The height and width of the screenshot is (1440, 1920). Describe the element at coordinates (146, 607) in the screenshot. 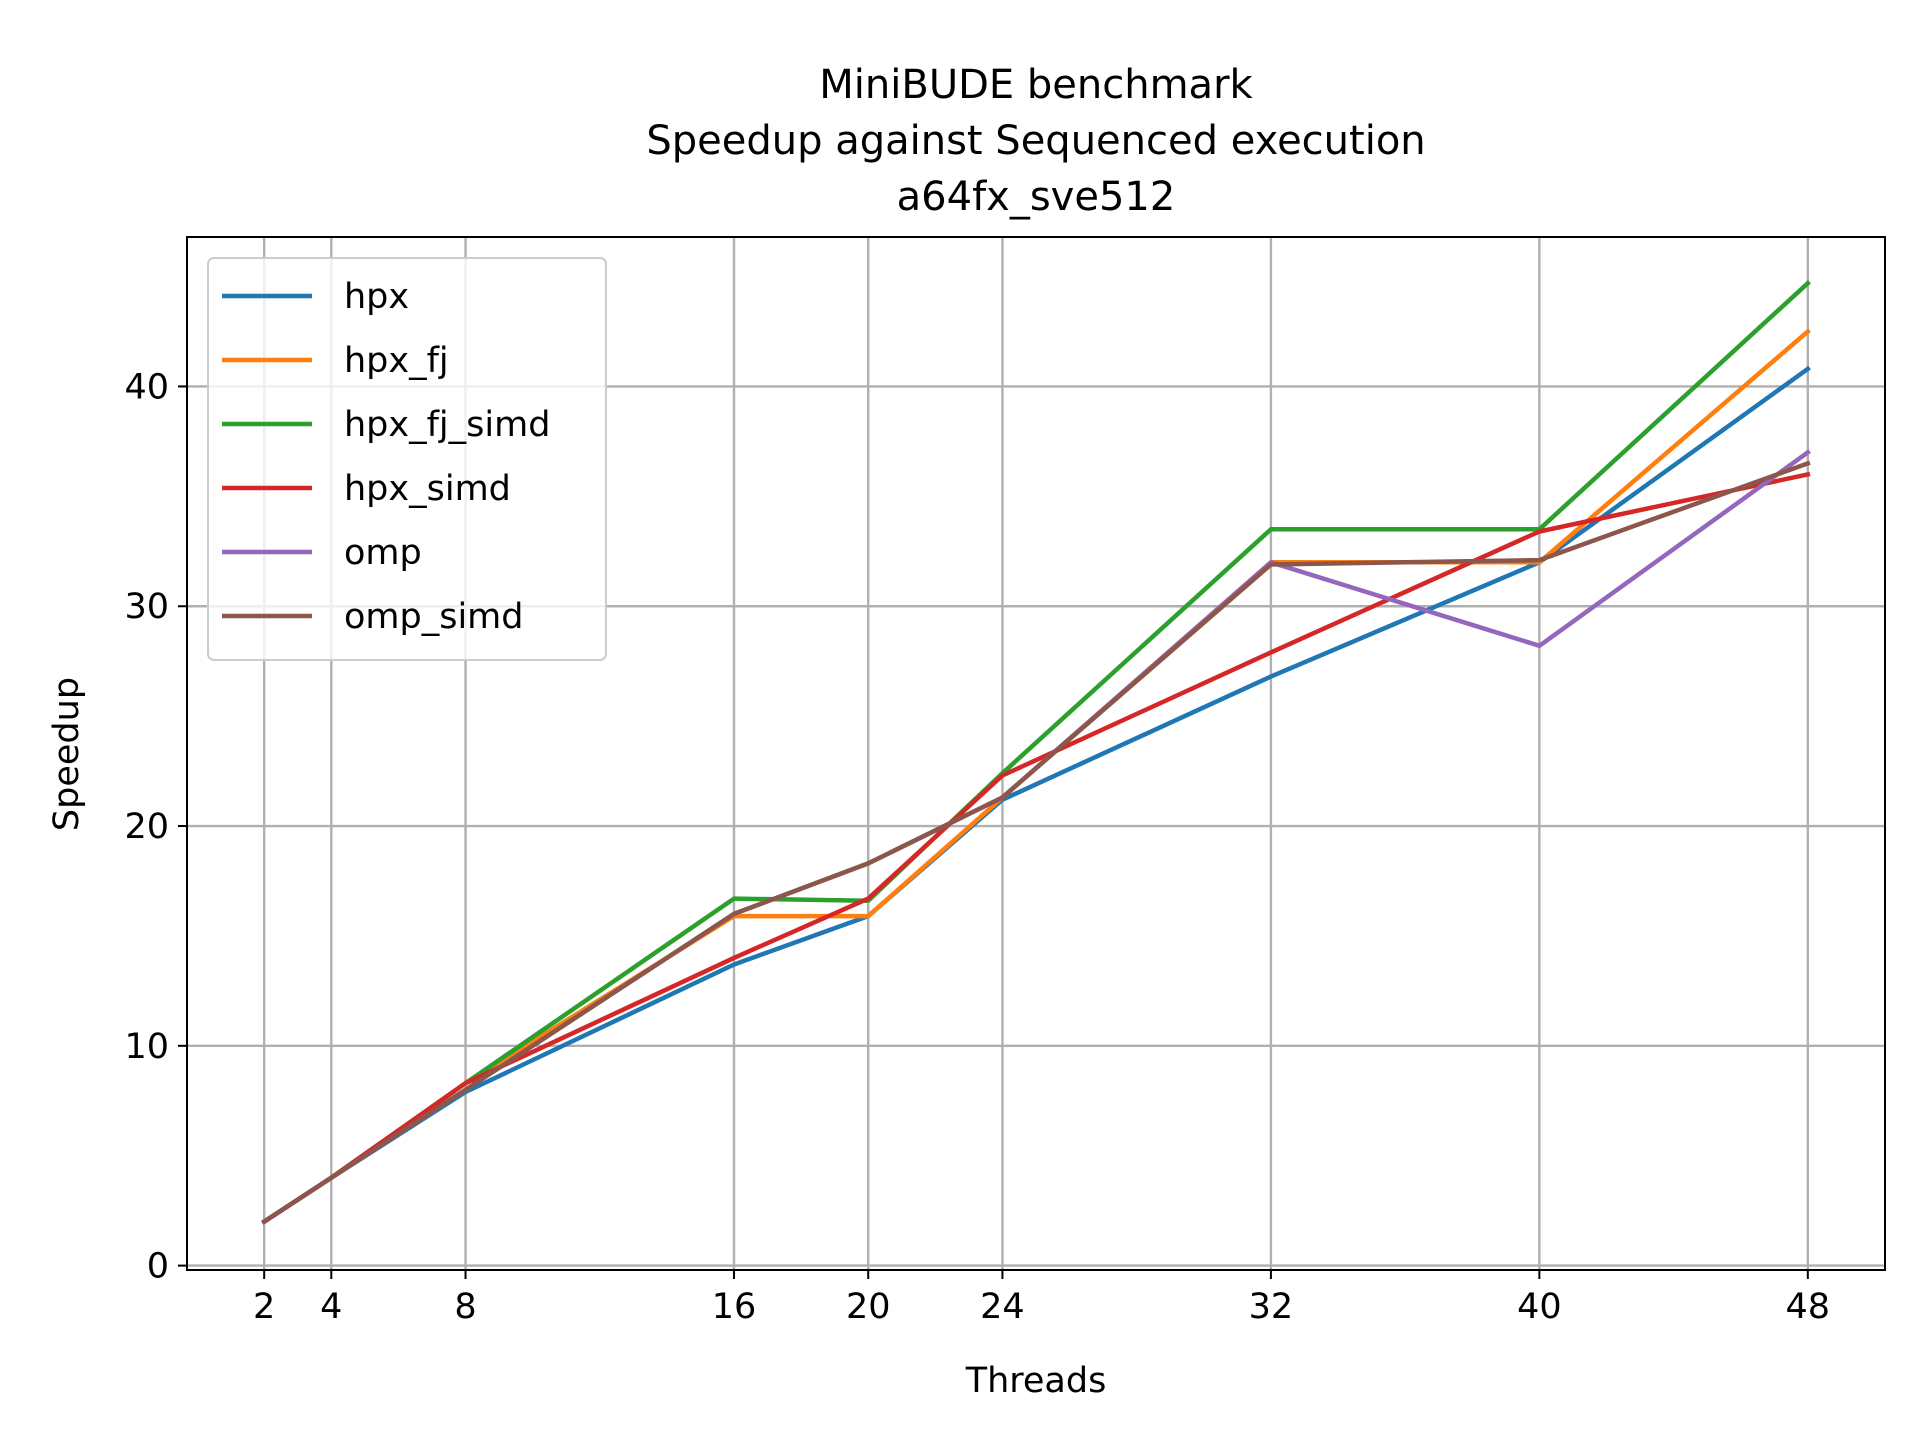

I see `y-tick-label: 30` at that location.